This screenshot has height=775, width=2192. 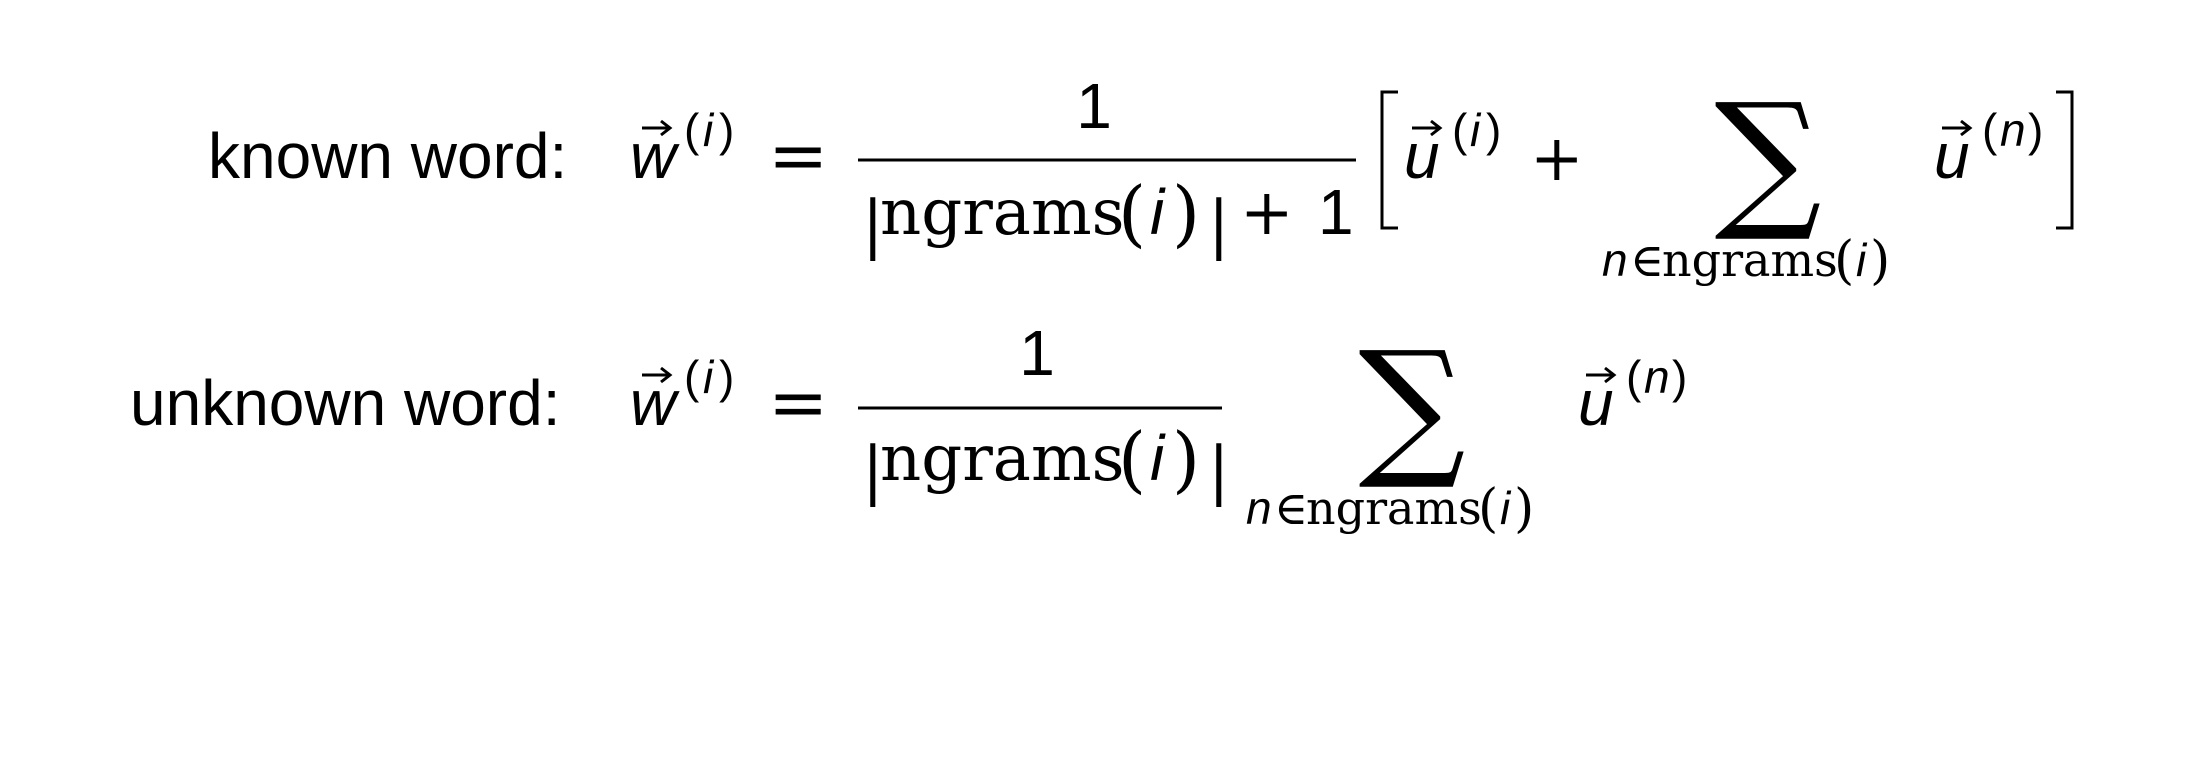 What do you see at coordinates (1336, 212) in the screenshot?
I see `den-one: 1` at bounding box center [1336, 212].